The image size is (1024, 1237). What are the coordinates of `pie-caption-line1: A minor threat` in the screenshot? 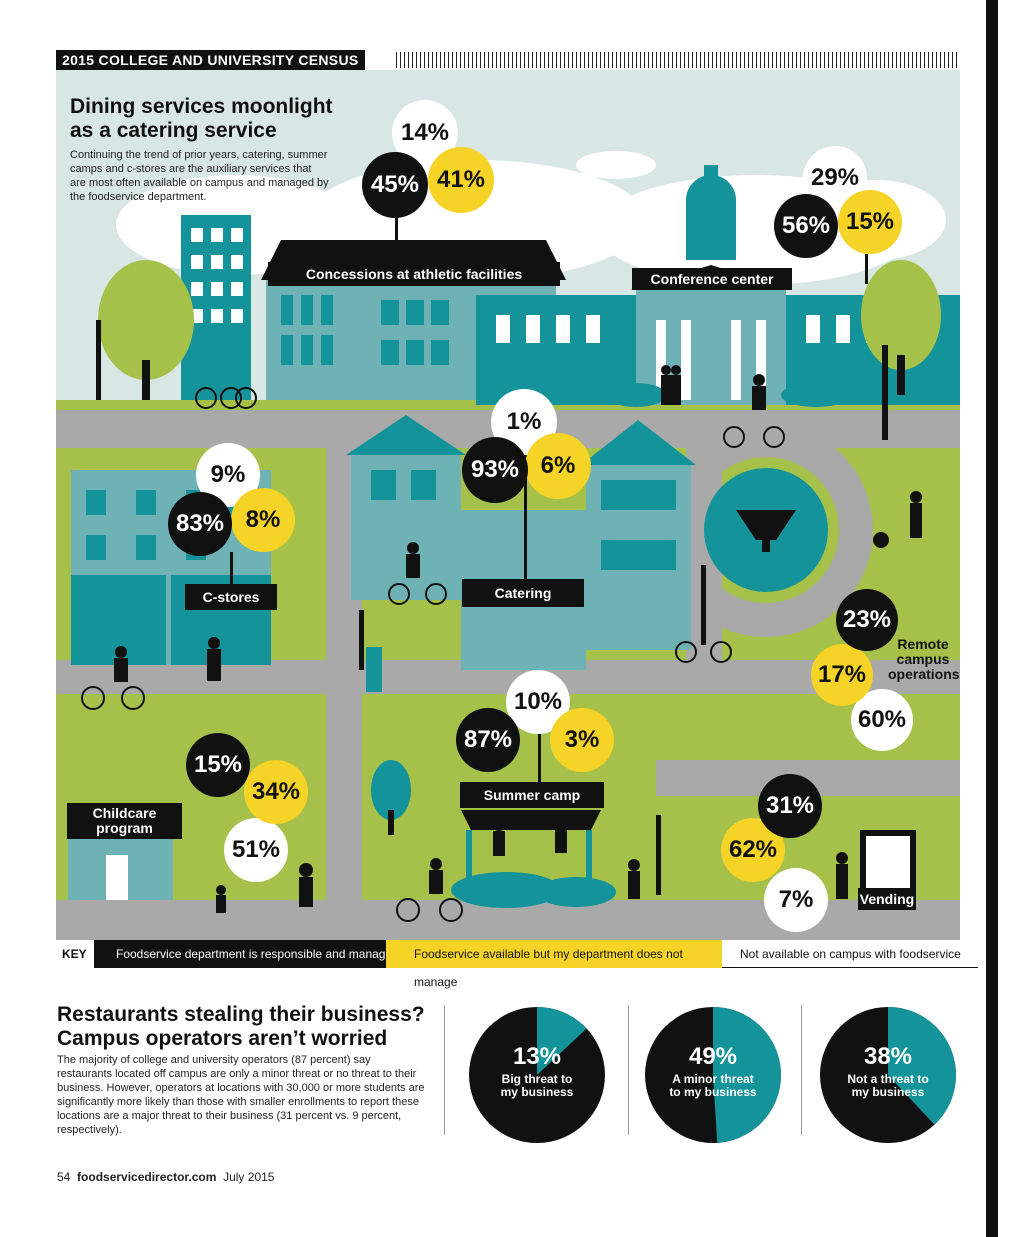 It's located at (713, 1079).